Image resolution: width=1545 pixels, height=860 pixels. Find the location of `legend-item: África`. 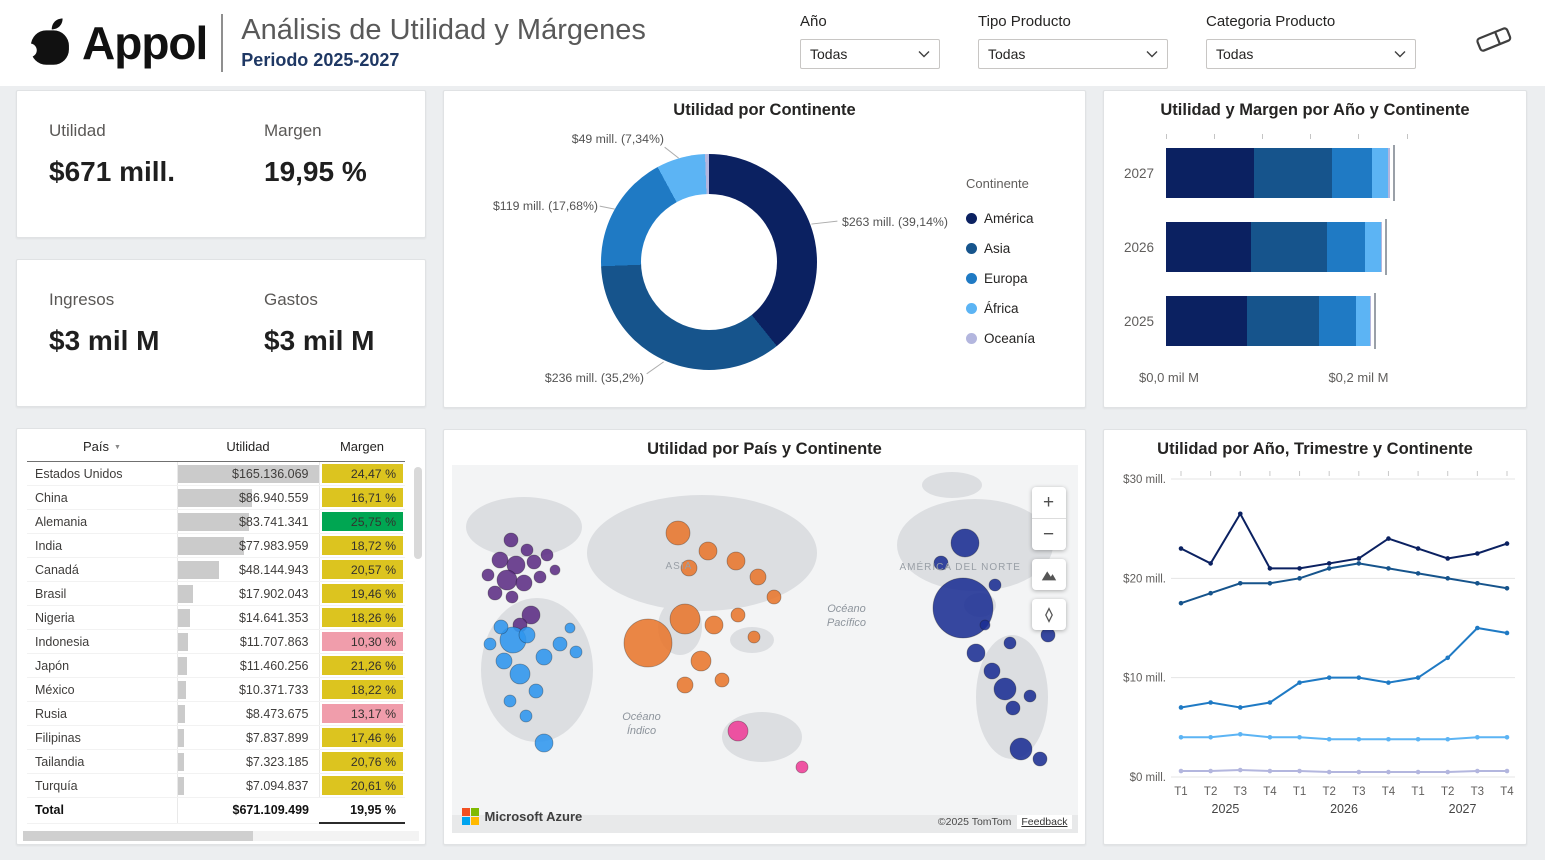

legend-item: África is located at coordinates (1000, 308).